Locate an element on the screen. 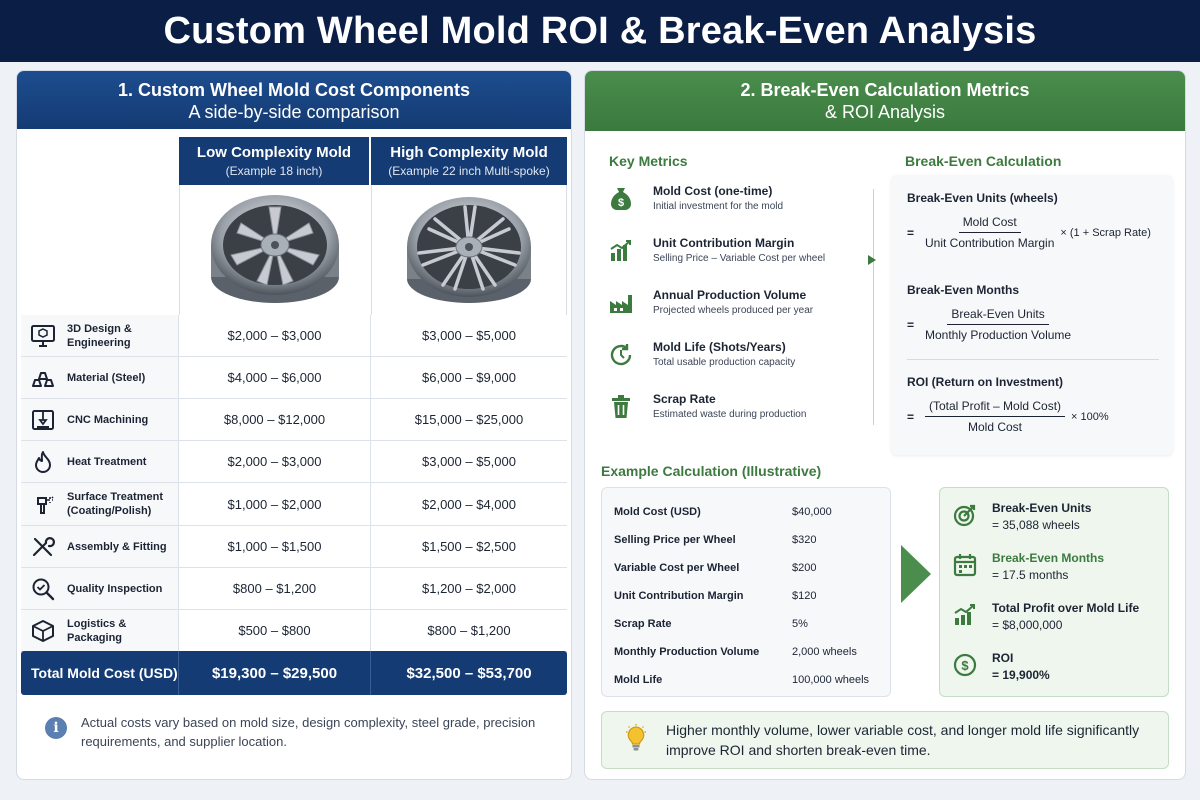 The width and height of the screenshot is (1200, 800). high-complexity-title: High Complexity Mold is located at coordinates (469, 152).